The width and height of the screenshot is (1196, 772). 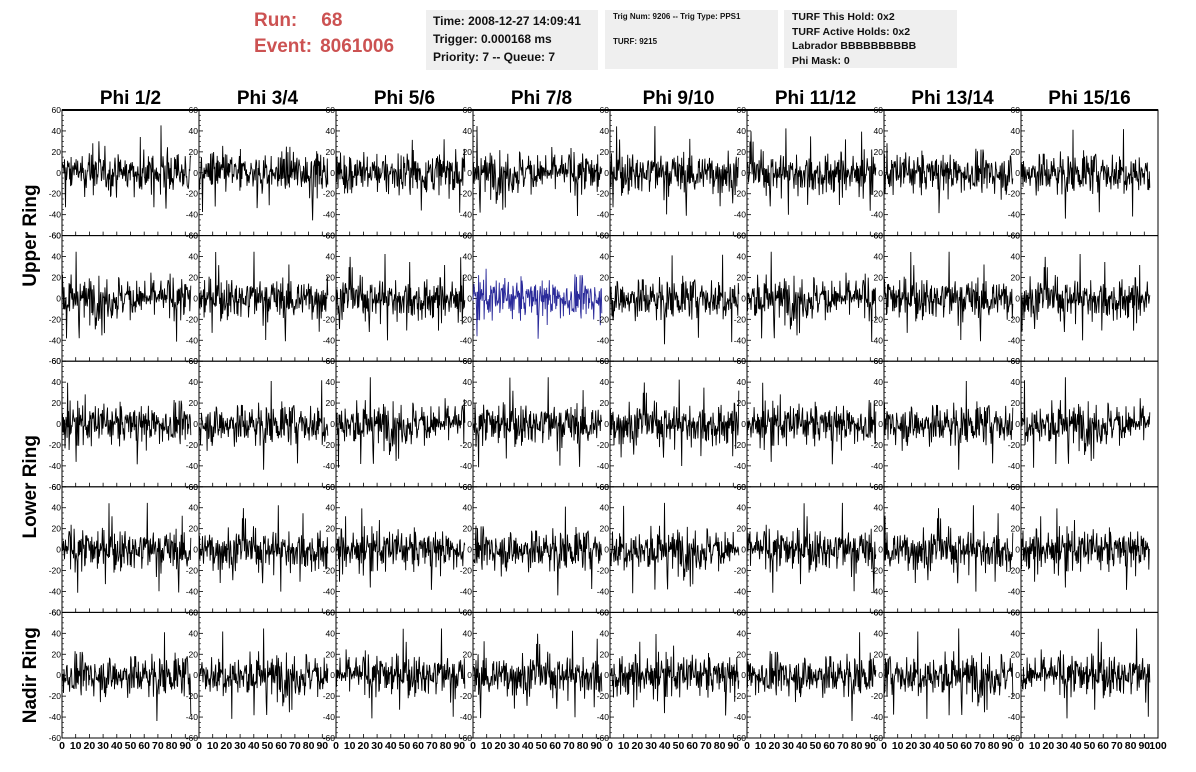 I want to click on x-tick-label: 20, so click(x=227, y=746).